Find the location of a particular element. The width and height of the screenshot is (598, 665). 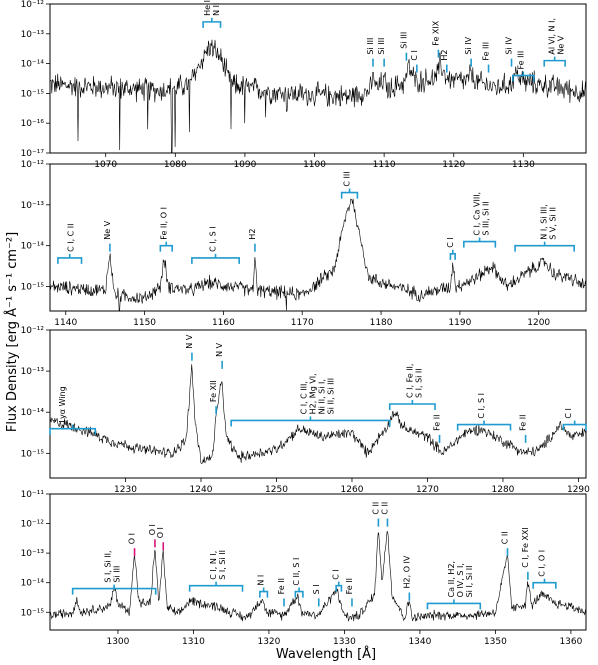

annotation-label: Al VI, N I,Ne V is located at coordinates (557, 36).